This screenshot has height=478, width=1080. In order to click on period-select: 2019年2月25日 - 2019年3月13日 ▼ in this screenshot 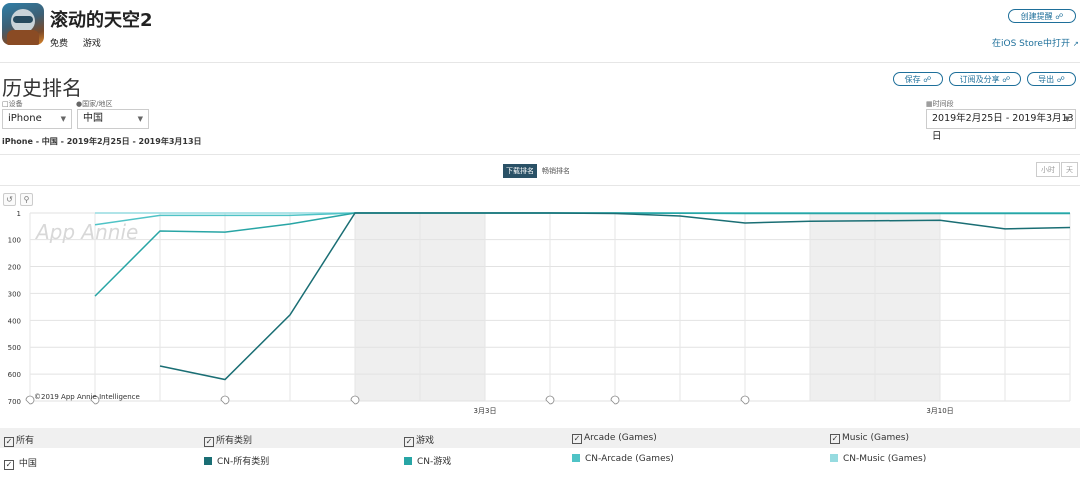, I will do `click(1001, 125)`.